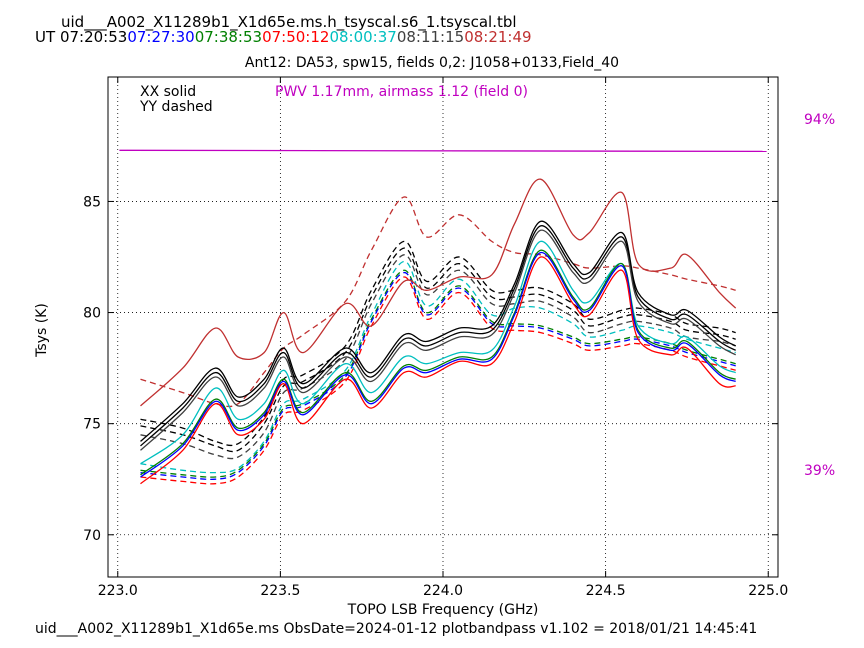 The height and width of the screenshot is (648, 864). What do you see at coordinates (118, 591) in the screenshot?
I see `x-tick-label: 223.0` at bounding box center [118, 591].